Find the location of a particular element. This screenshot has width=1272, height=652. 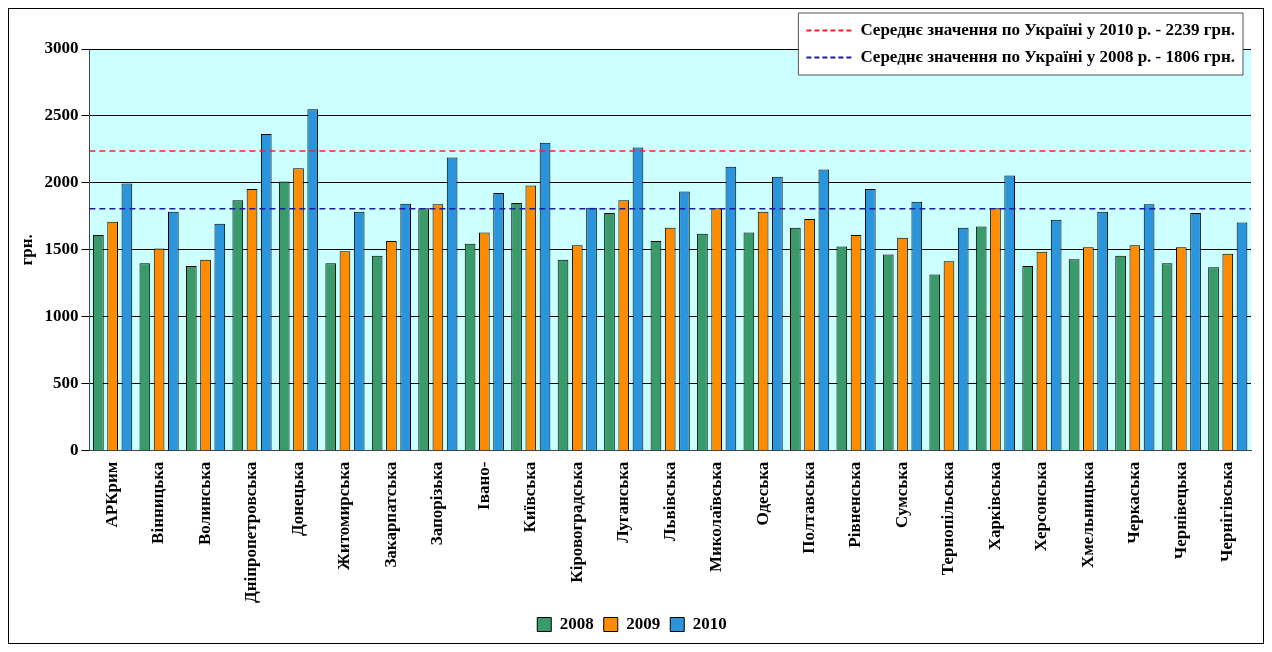

y-tick-label: 2500 is located at coordinates (61, 115).